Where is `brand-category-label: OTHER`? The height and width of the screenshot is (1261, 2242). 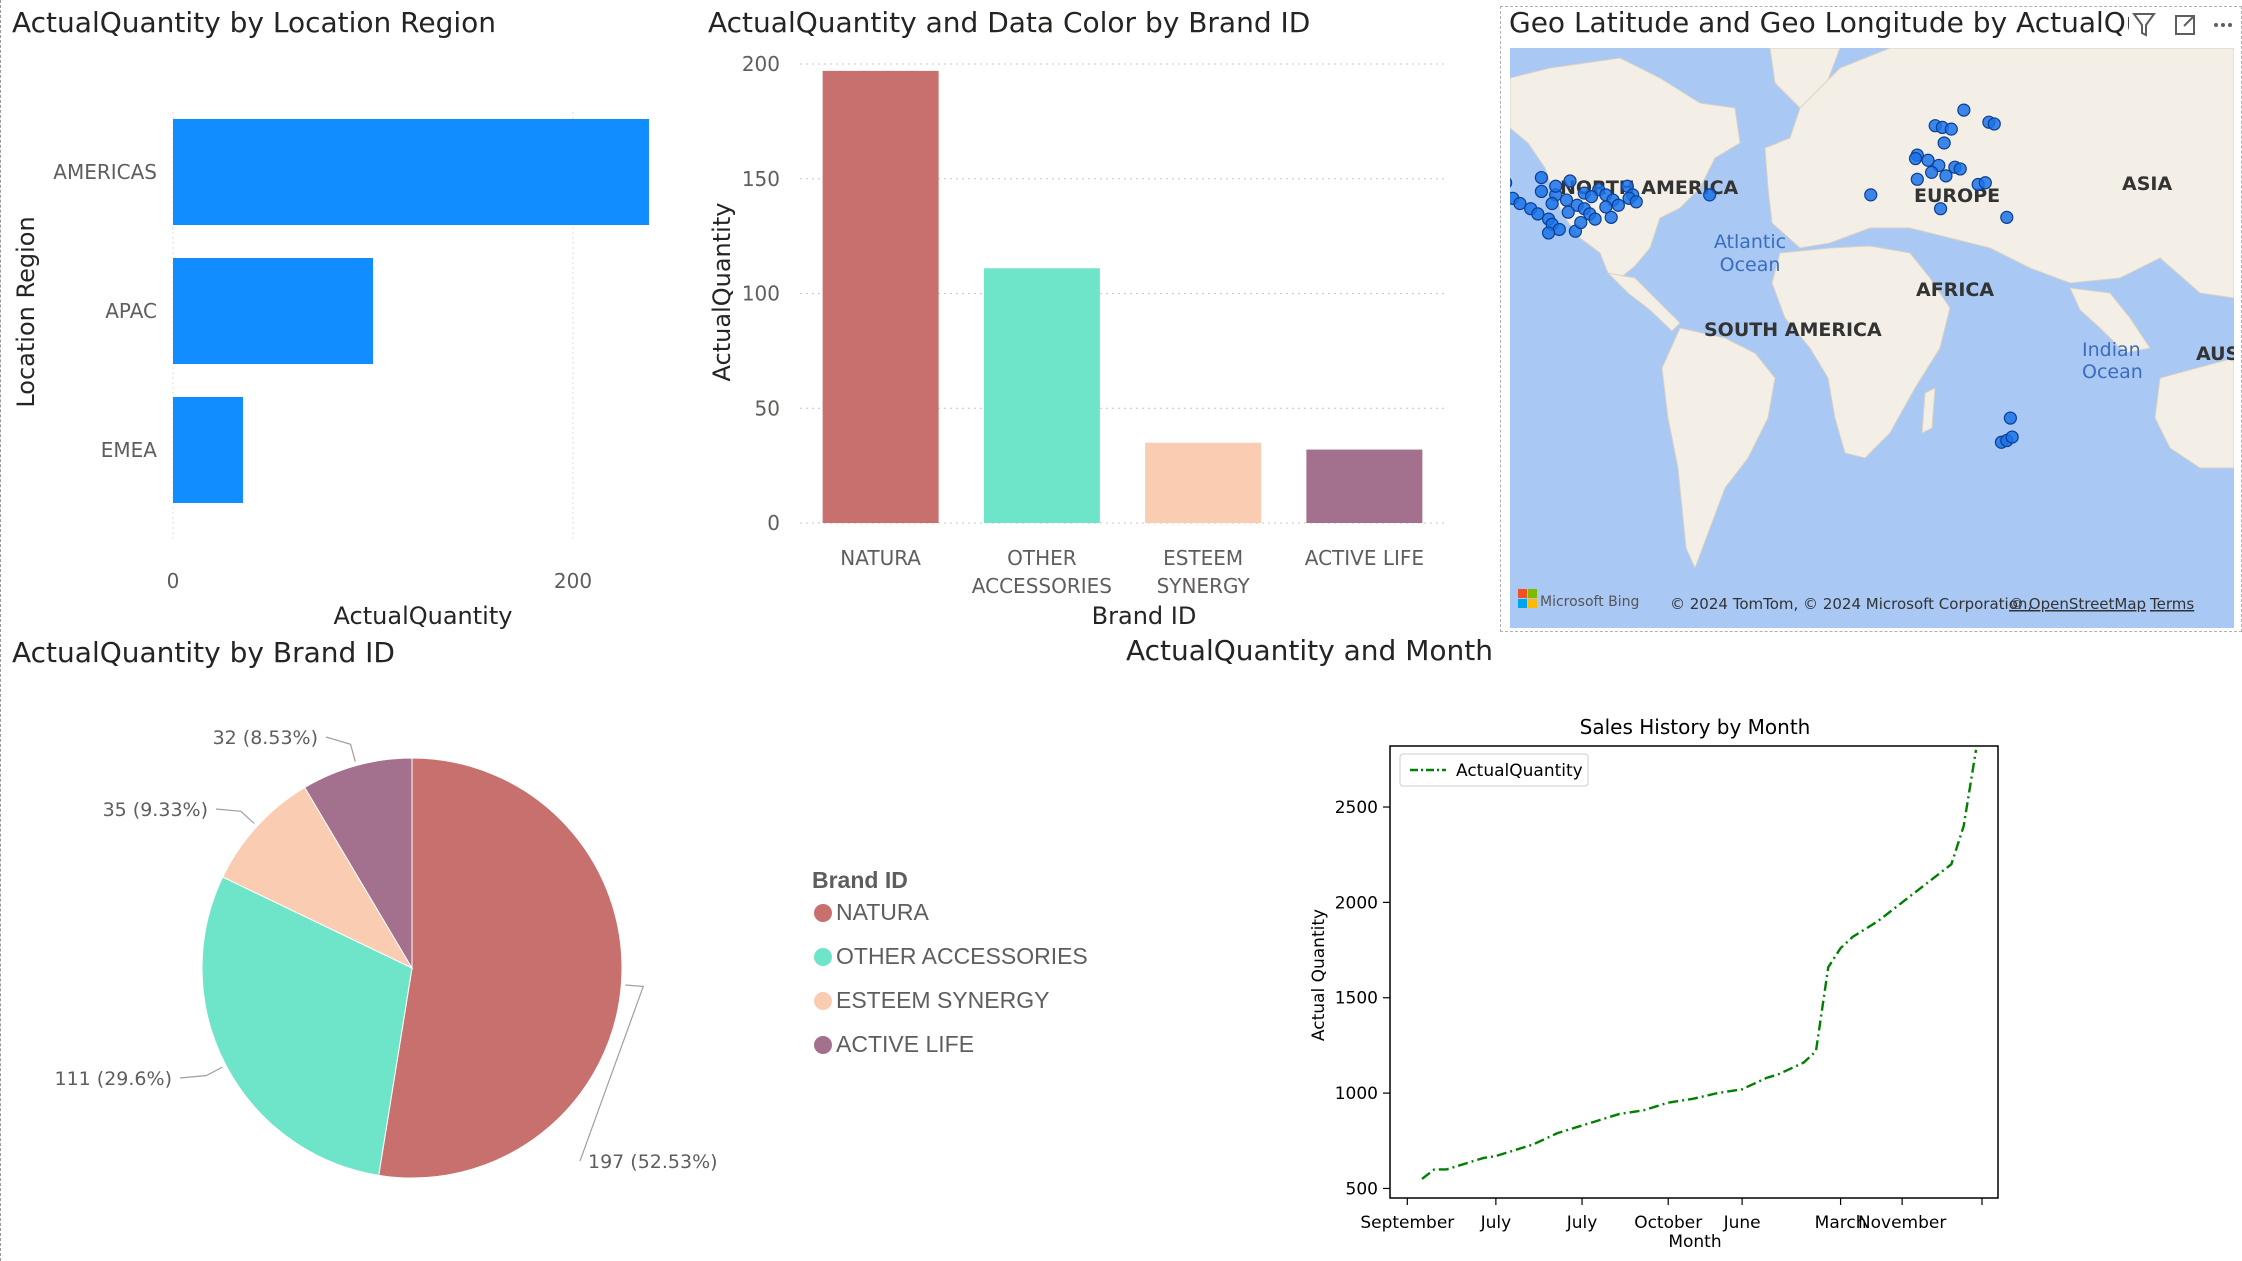 brand-category-label: OTHER is located at coordinates (1042, 558).